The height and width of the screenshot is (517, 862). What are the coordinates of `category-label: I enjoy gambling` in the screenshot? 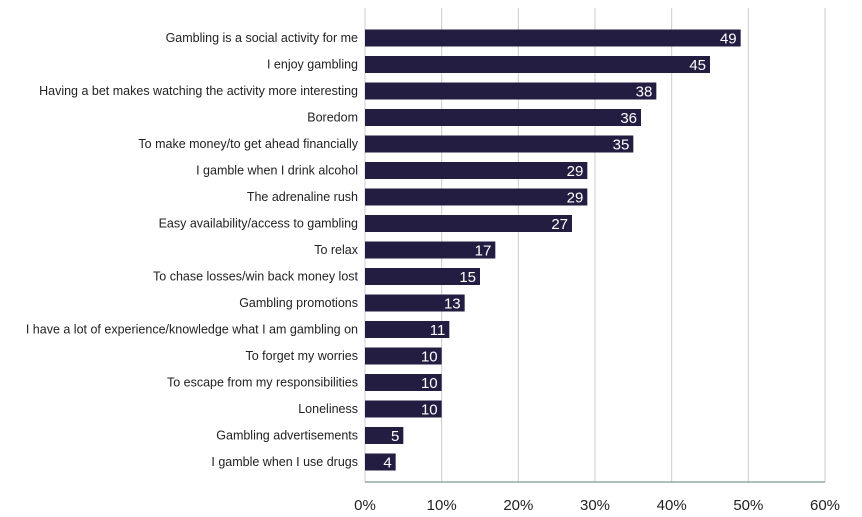 It's located at (312, 65).